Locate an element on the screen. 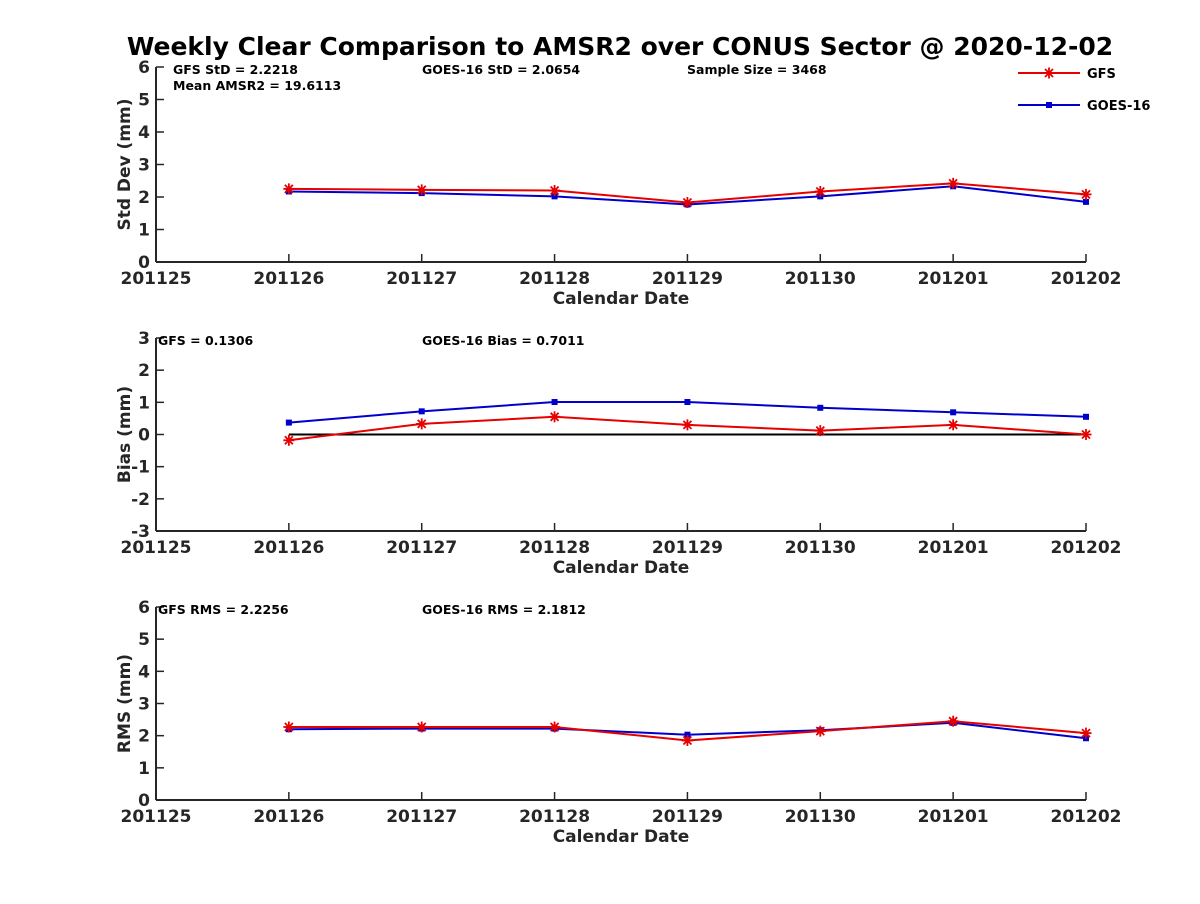  y-axis-label: RMS (mm) is located at coordinates (125, 703).